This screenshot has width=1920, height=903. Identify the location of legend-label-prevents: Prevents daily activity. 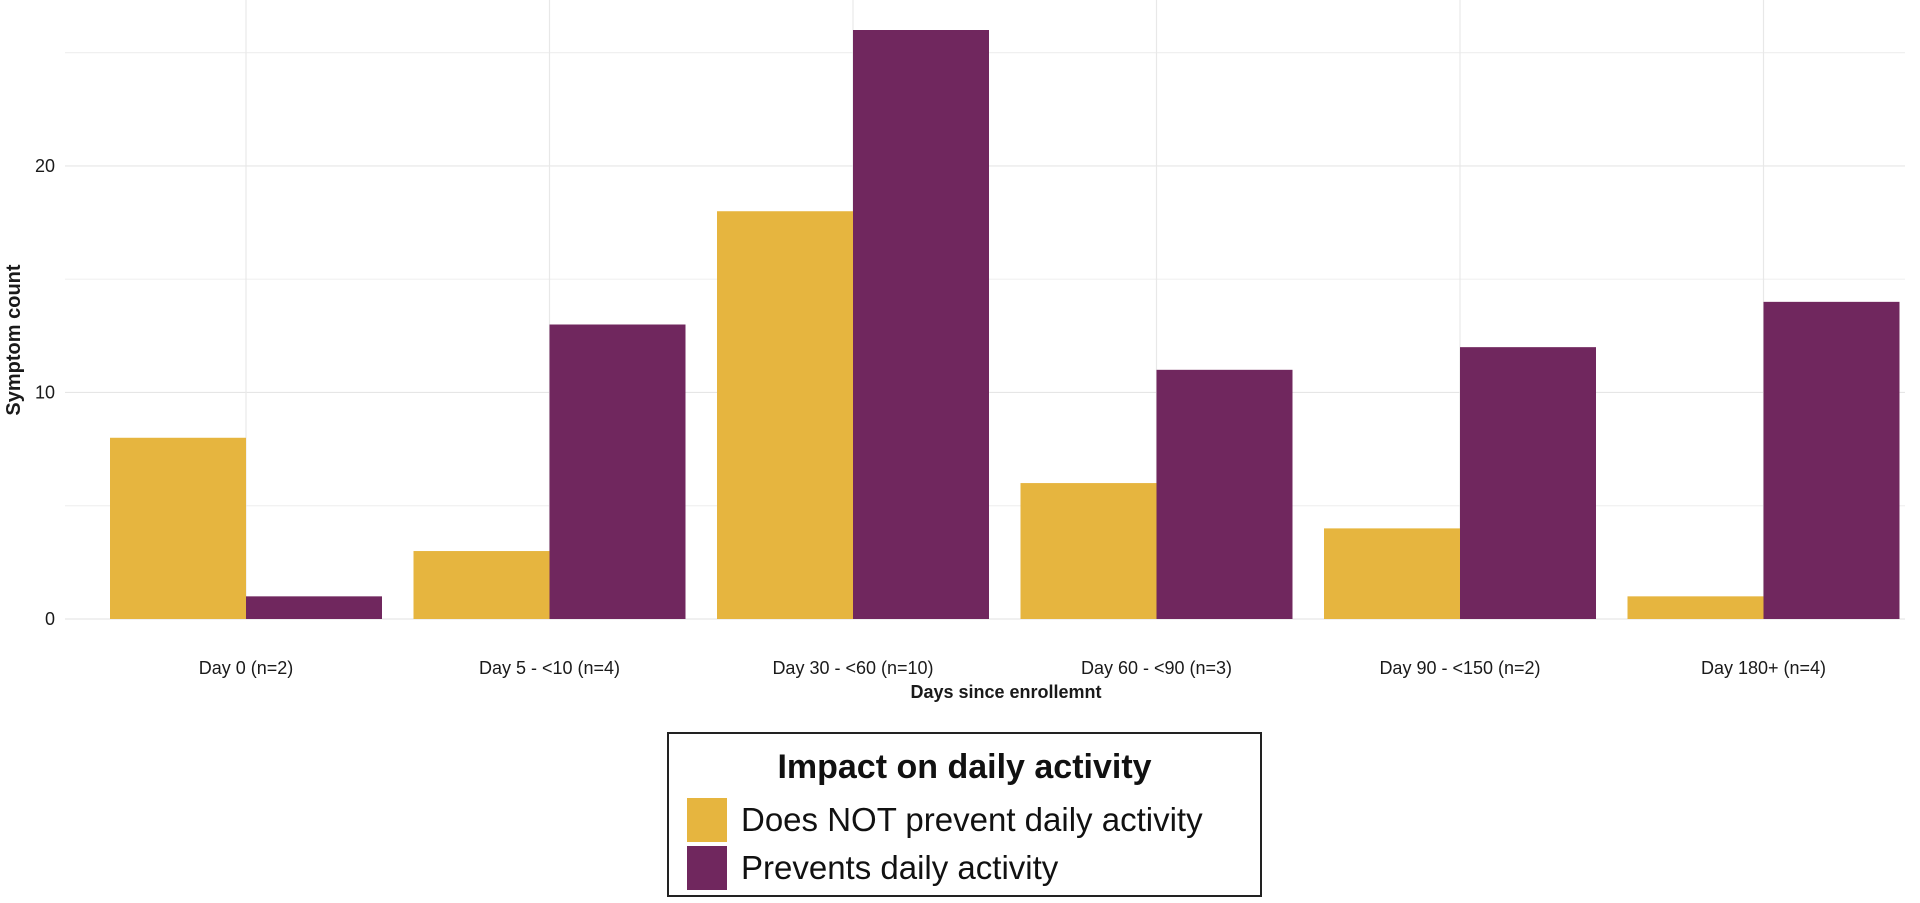
(900, 867).